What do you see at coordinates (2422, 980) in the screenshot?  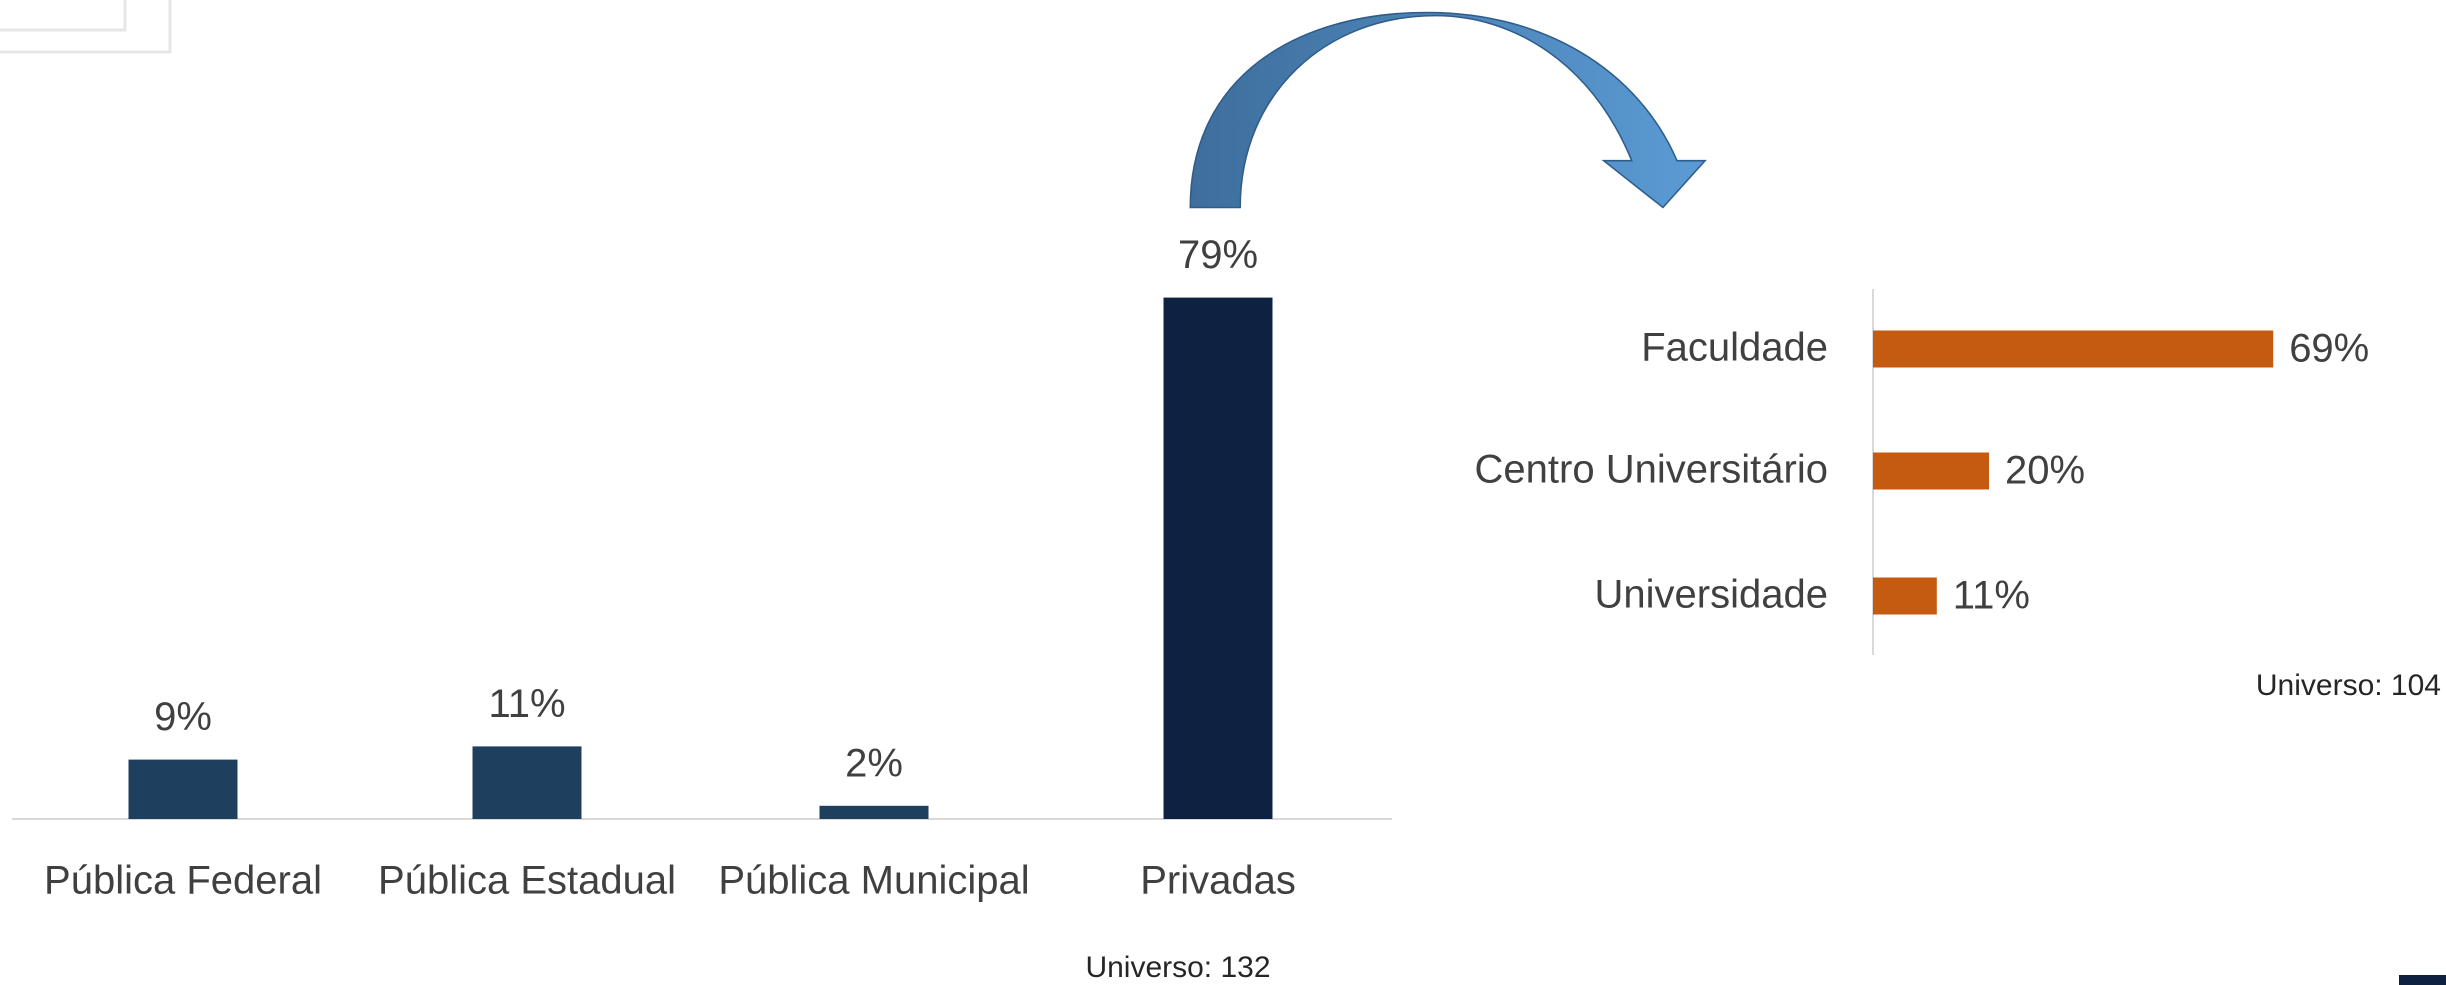 I see `corner-block` at bounding box center [2422, 980].